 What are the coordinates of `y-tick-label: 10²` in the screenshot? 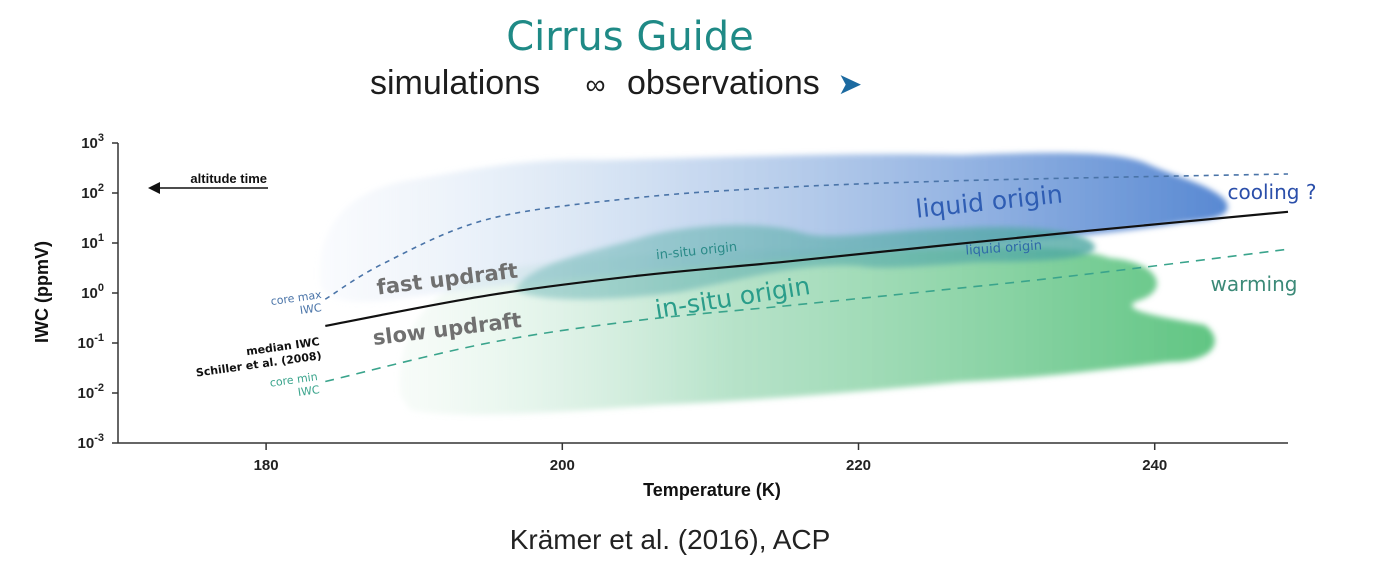 It's located at (92, 192).